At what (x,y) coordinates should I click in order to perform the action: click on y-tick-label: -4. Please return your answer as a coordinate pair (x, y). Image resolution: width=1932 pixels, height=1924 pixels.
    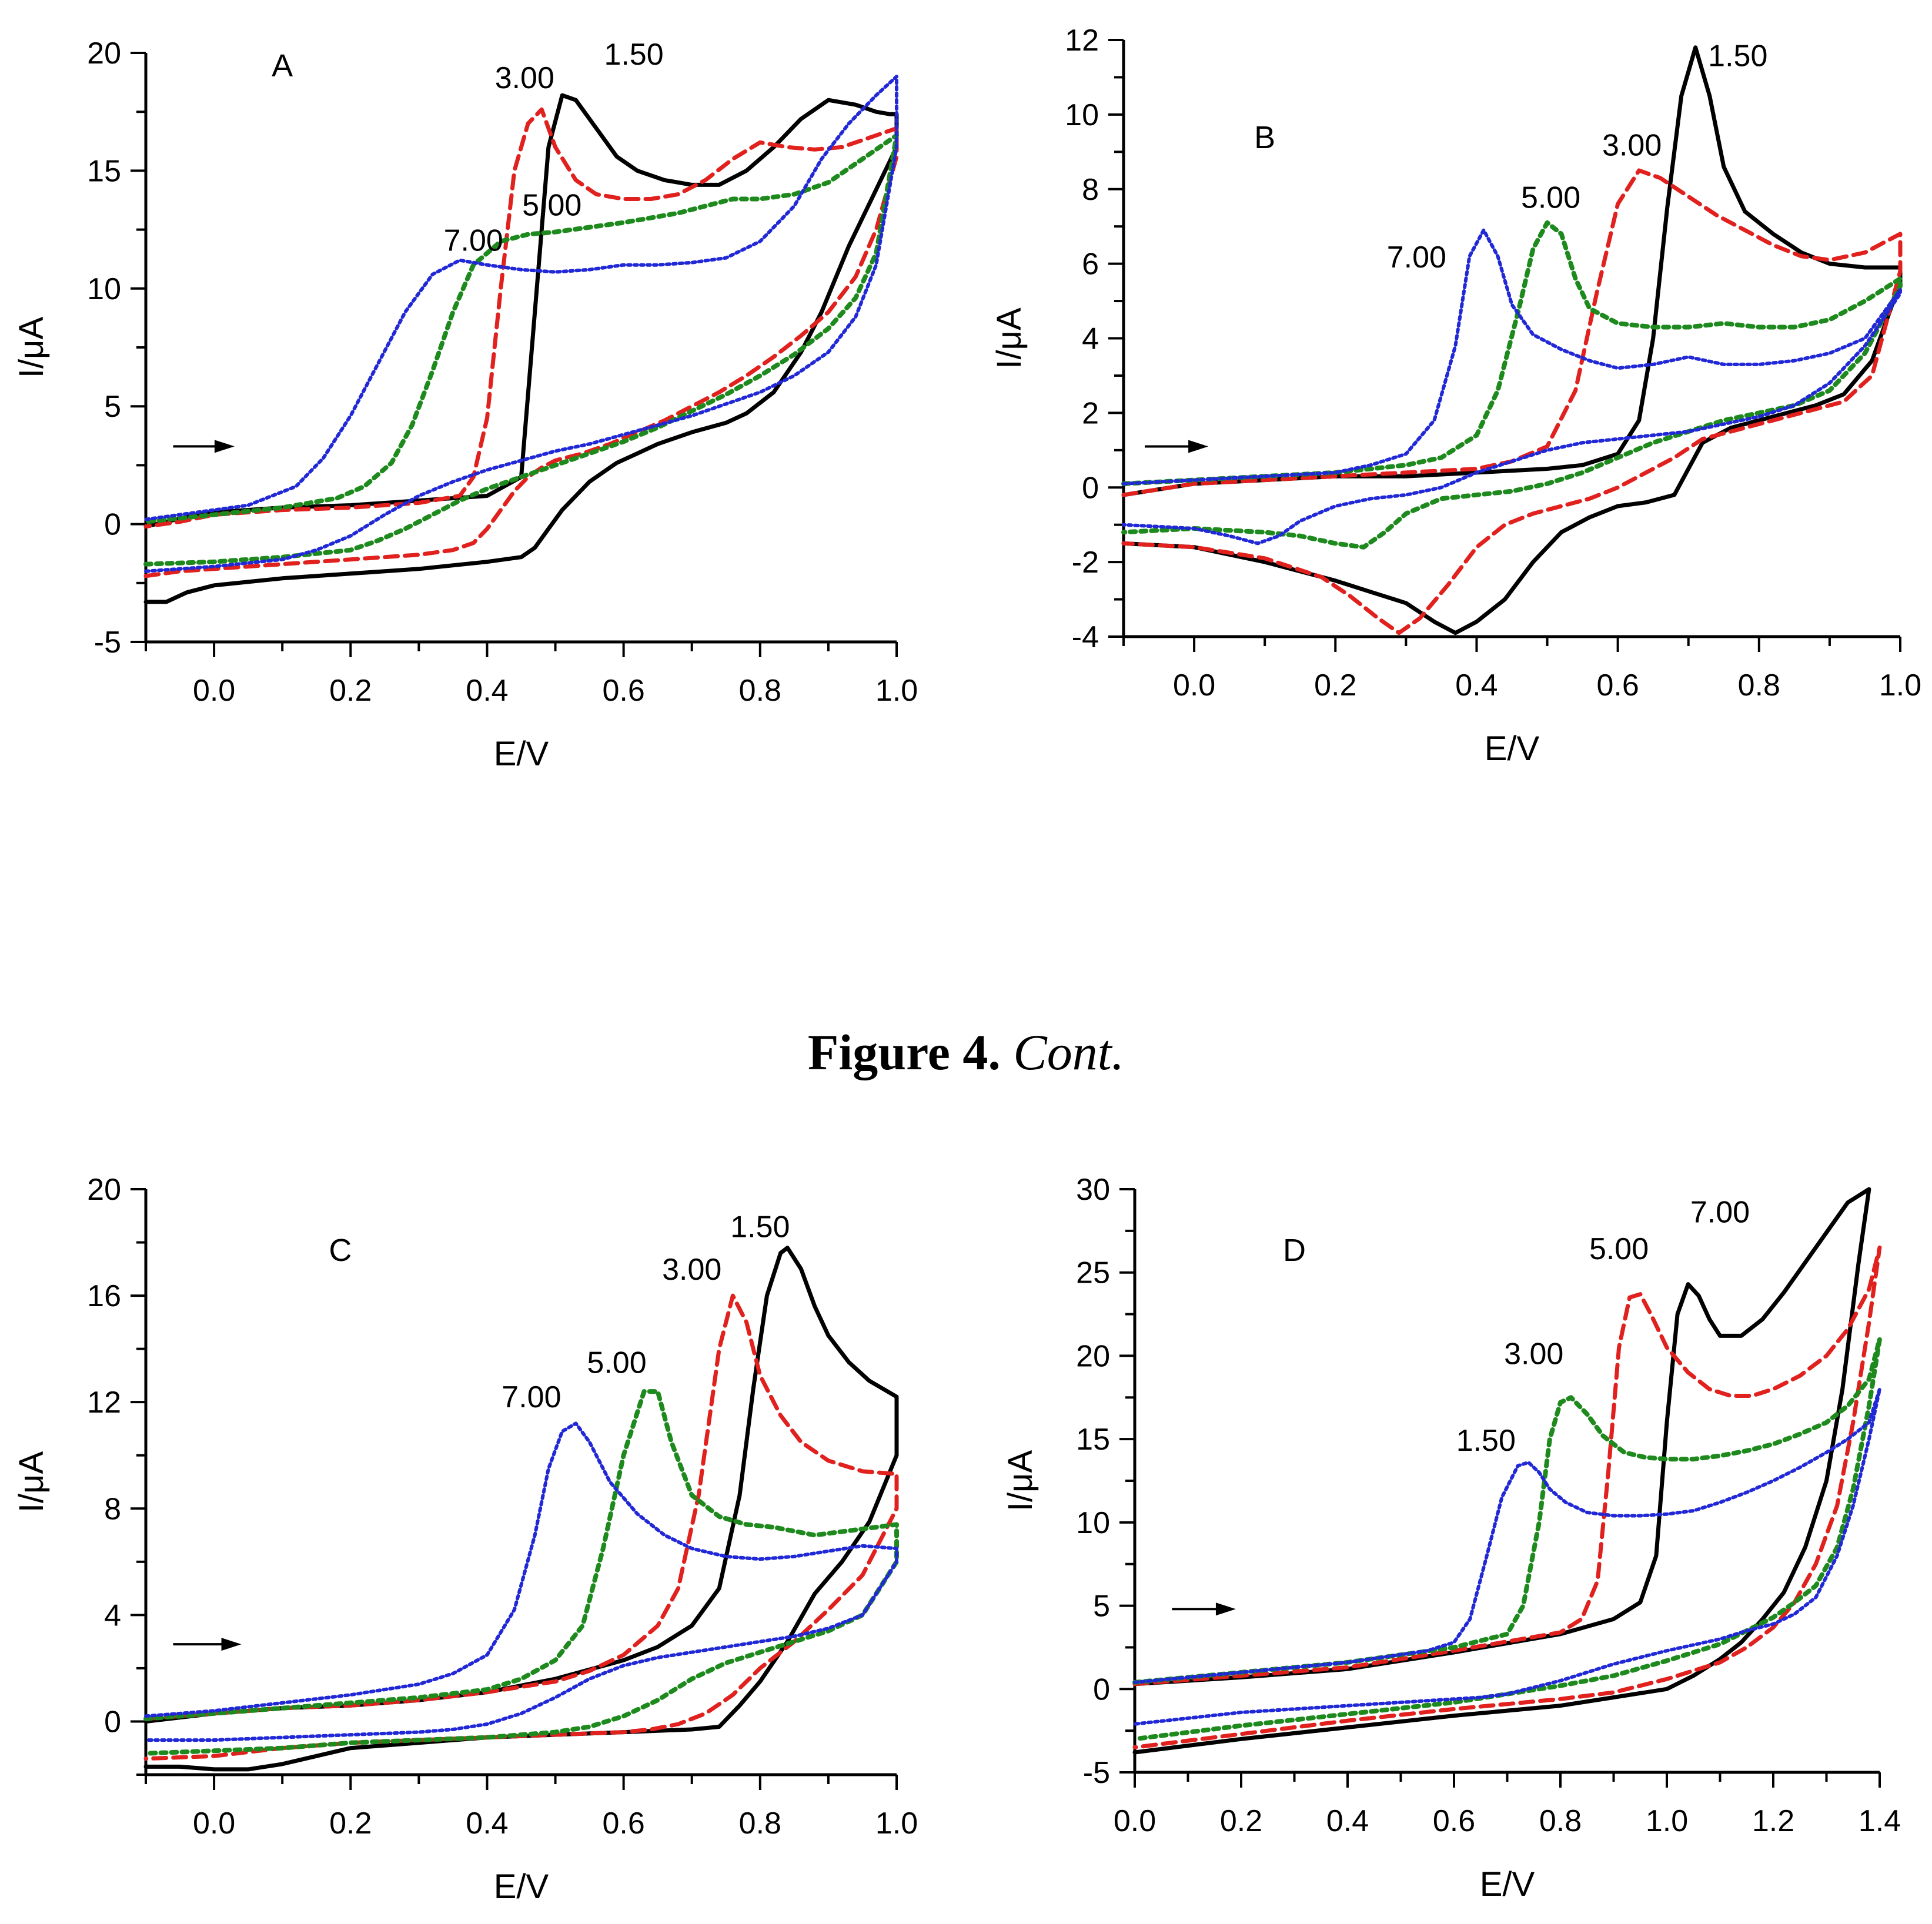
    Looking at the image, I should click on (1085, 637).